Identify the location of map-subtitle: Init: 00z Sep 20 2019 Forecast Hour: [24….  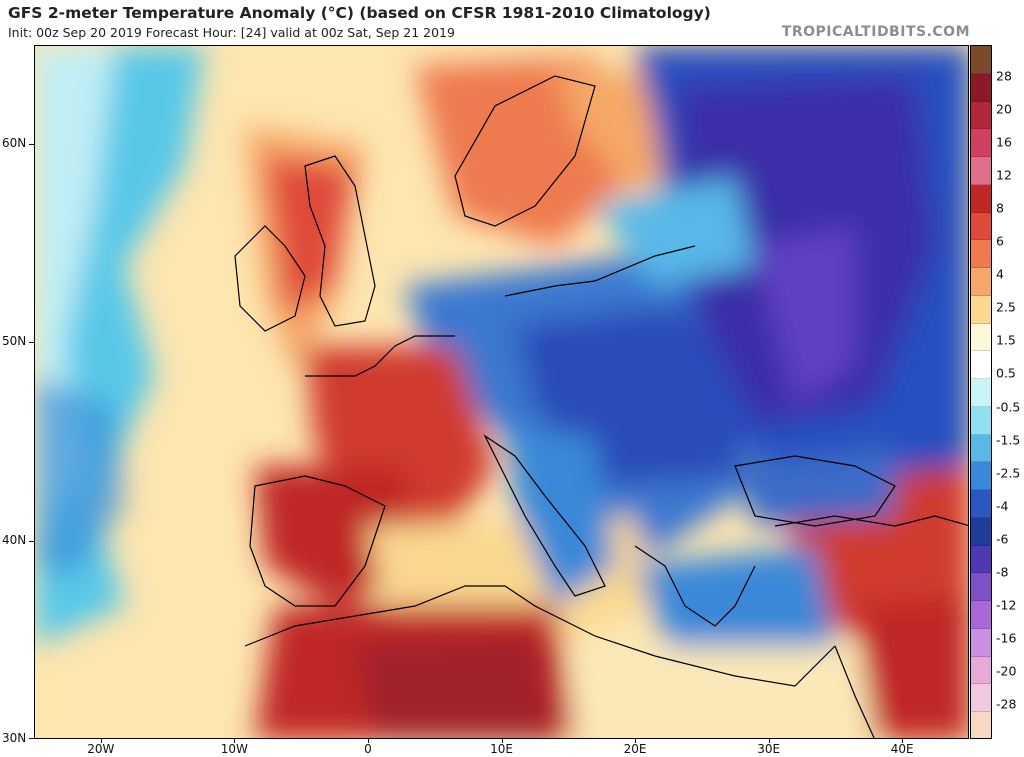
(231, 32).